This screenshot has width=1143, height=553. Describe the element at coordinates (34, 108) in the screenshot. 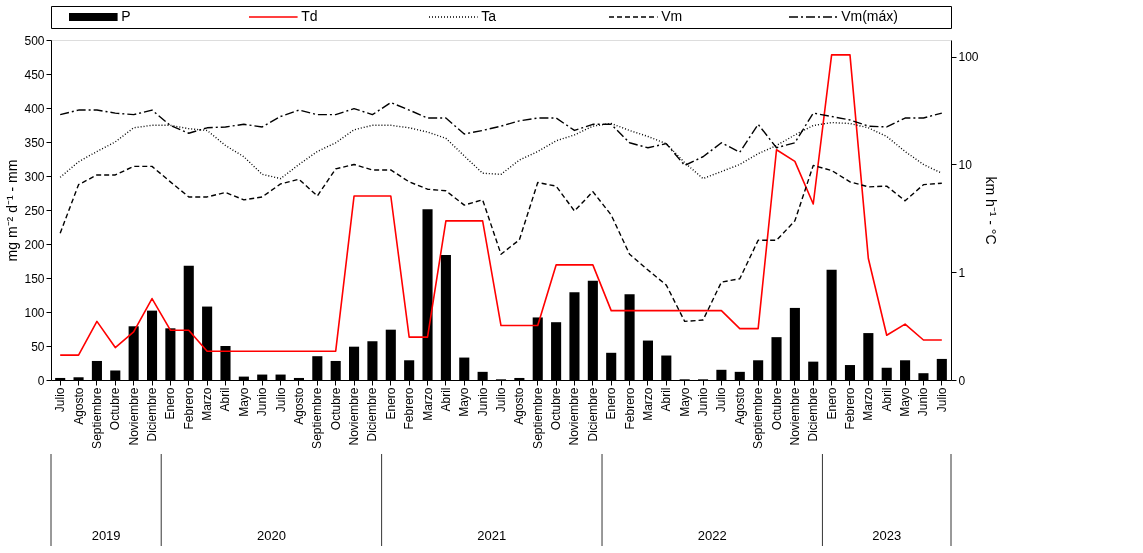

I see `y-tick-label: 400` at that location.